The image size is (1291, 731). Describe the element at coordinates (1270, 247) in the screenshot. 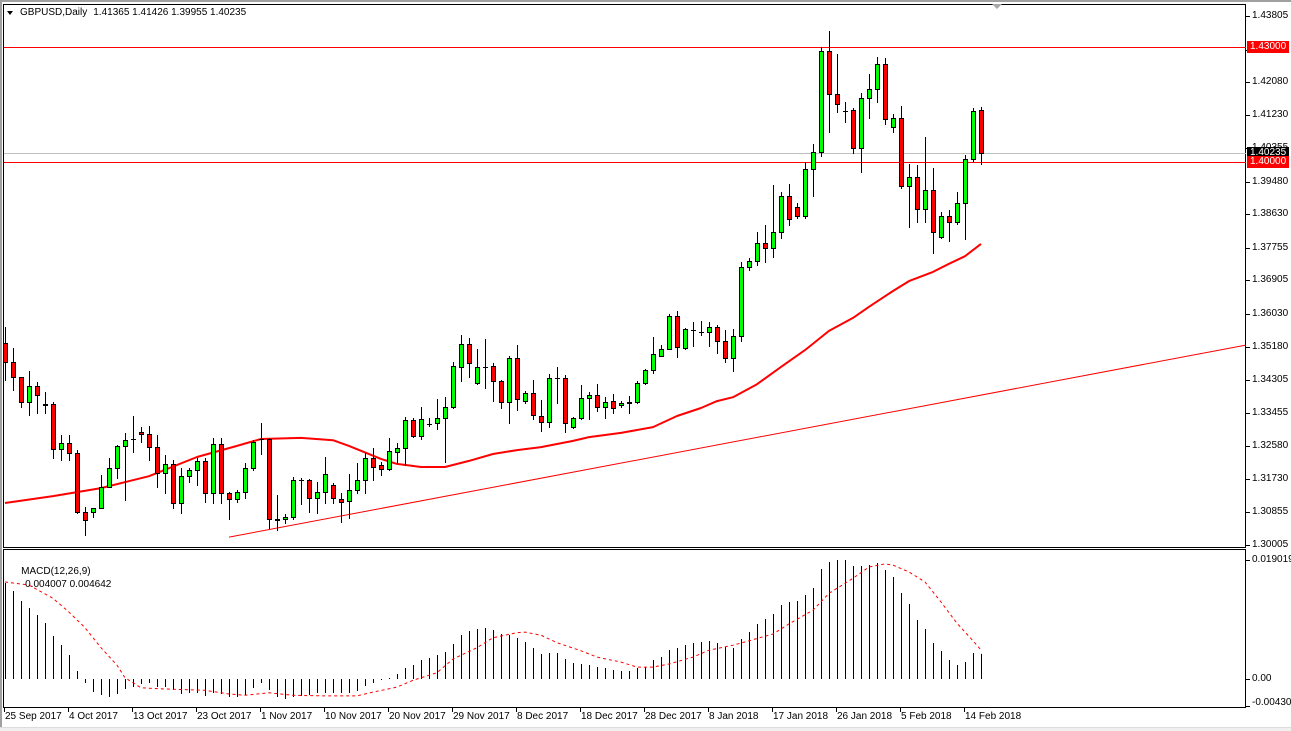

I see `price-axis-label: 1.37755` at that location.